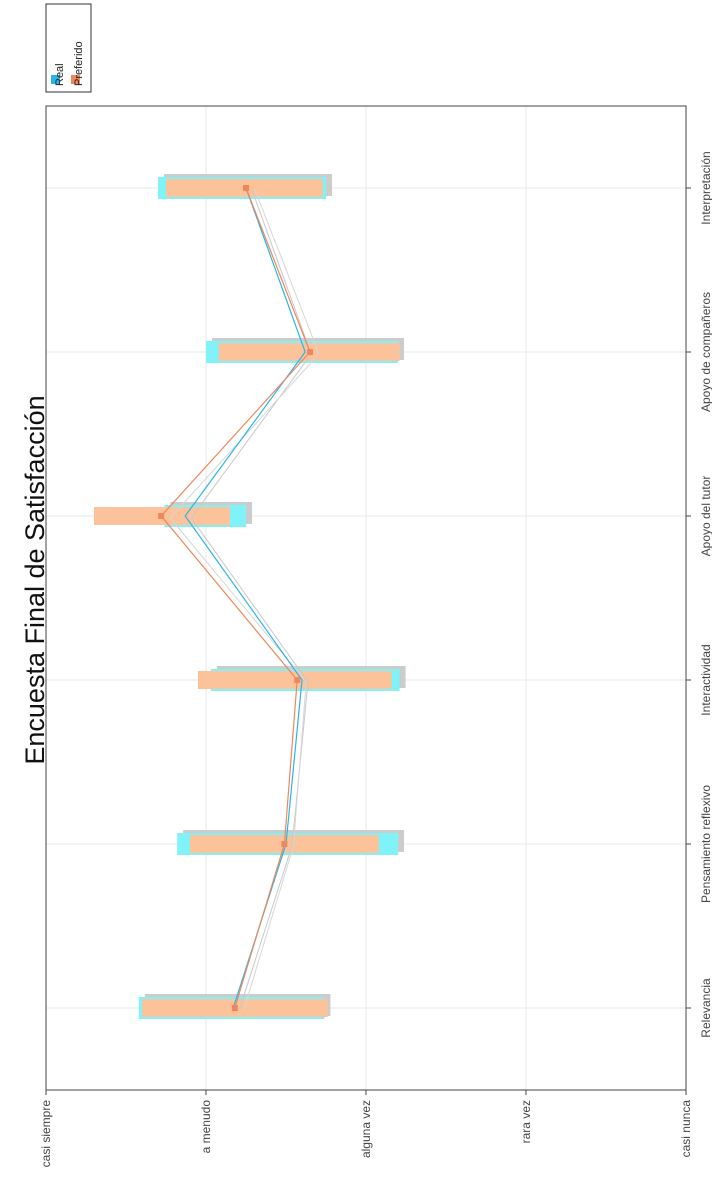 The height and width of the screenshot is (1183, 712). I want to click on value-label-group: casi siempre, so click(46, 1134).